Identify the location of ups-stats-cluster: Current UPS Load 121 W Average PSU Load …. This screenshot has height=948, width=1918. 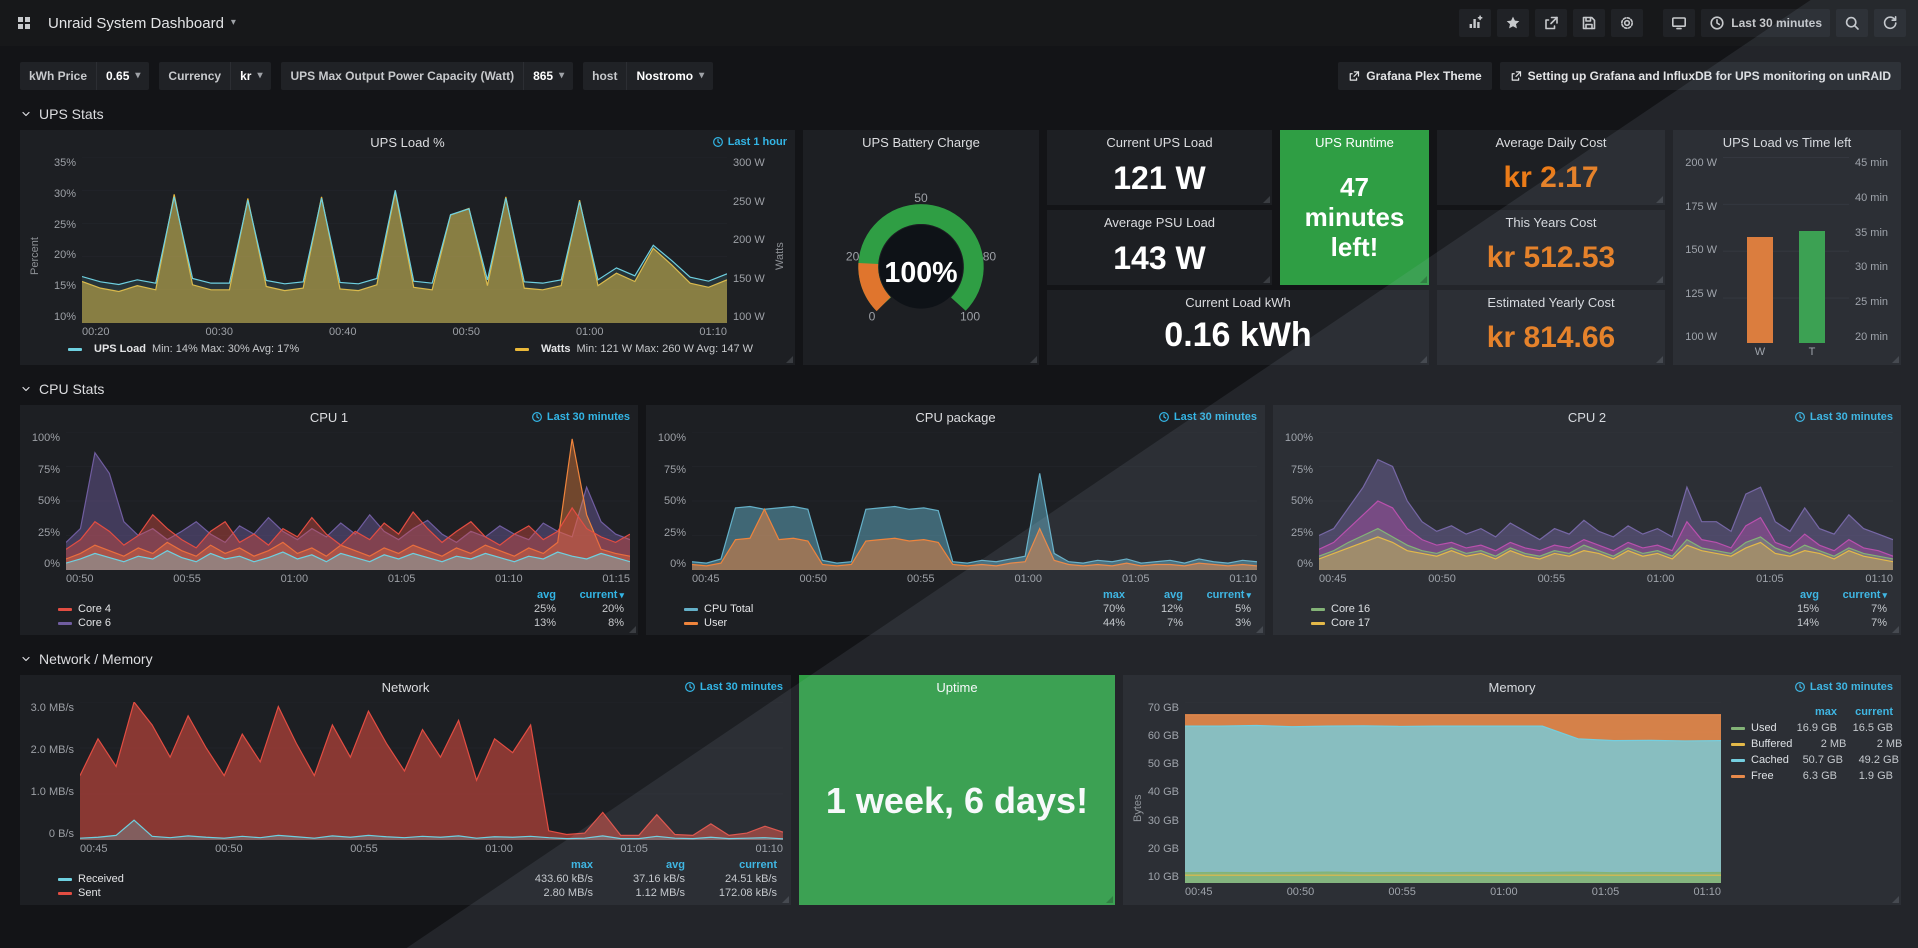
(1238, 247).